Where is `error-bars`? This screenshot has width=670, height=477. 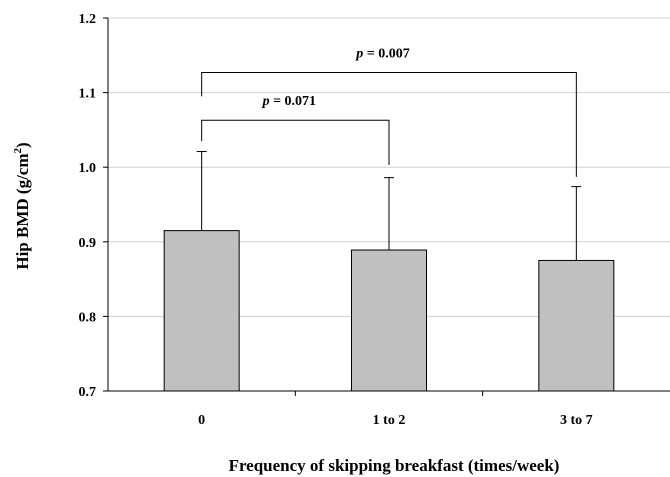 error-bars is located at coordinates (389, 206).